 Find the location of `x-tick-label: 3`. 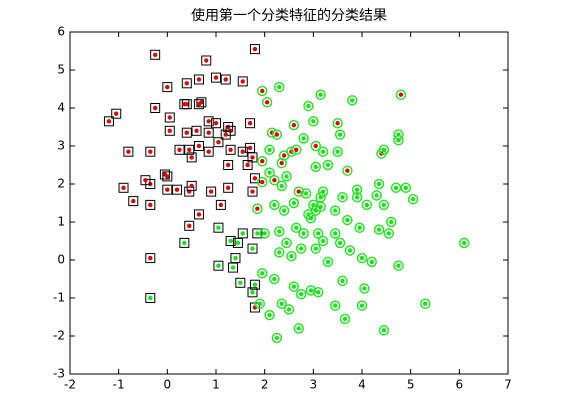

x-tick-label: 3 is located at coordinates (314, 385).